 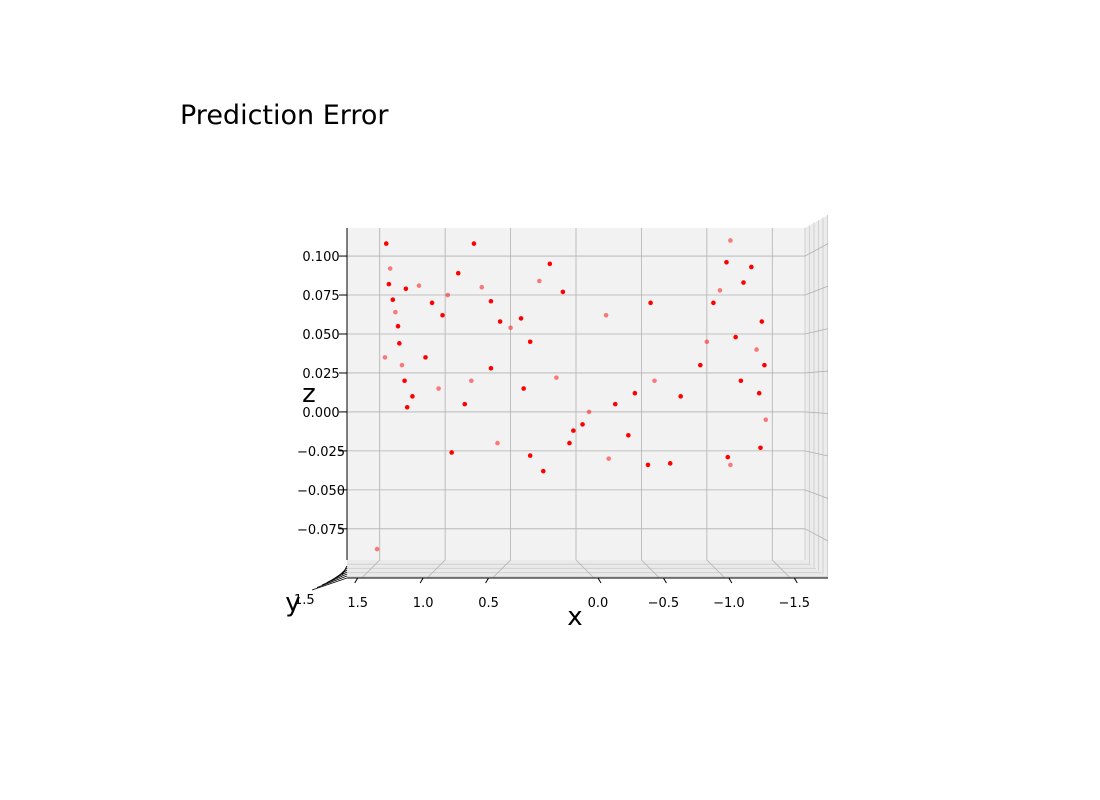 What do you see at coordinates (321, 530) in the screenshot?
I see `z-tick-label: −0.075` at bounding box center [321, 530].